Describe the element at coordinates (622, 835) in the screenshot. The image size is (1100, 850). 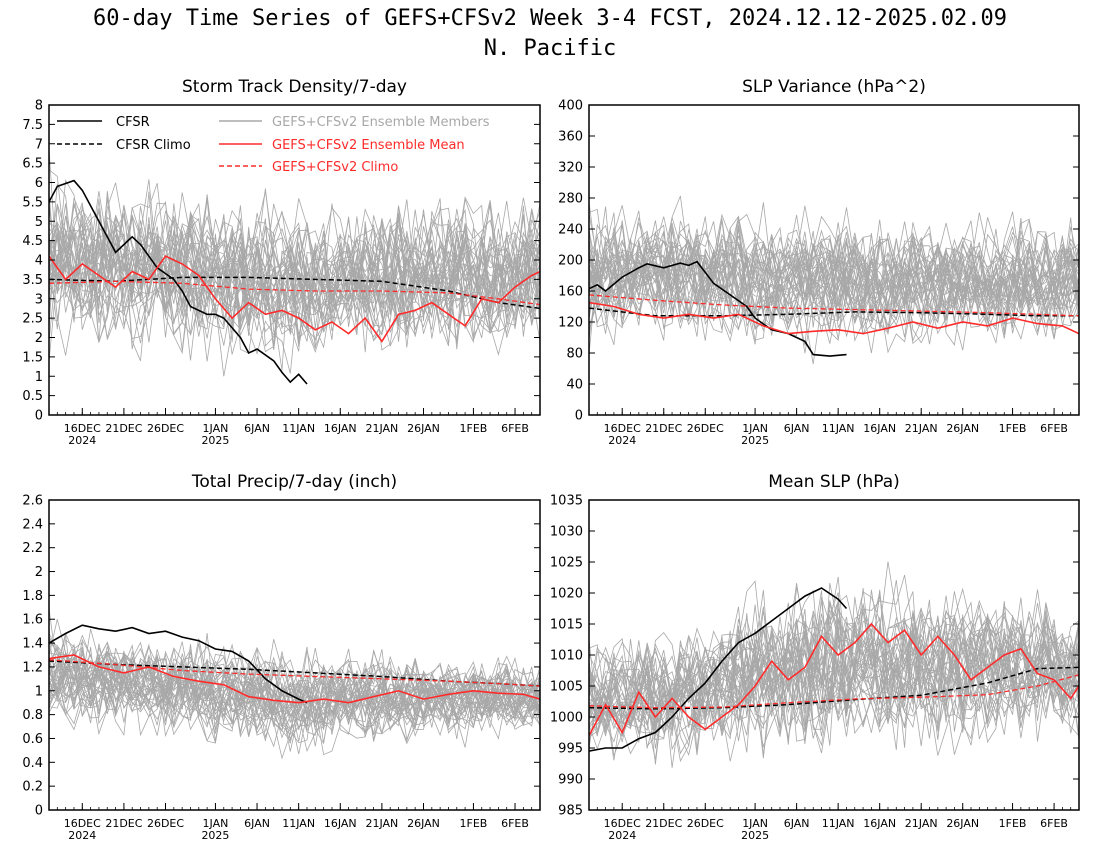
I see `x-tick-year-label: 2024` at that location.